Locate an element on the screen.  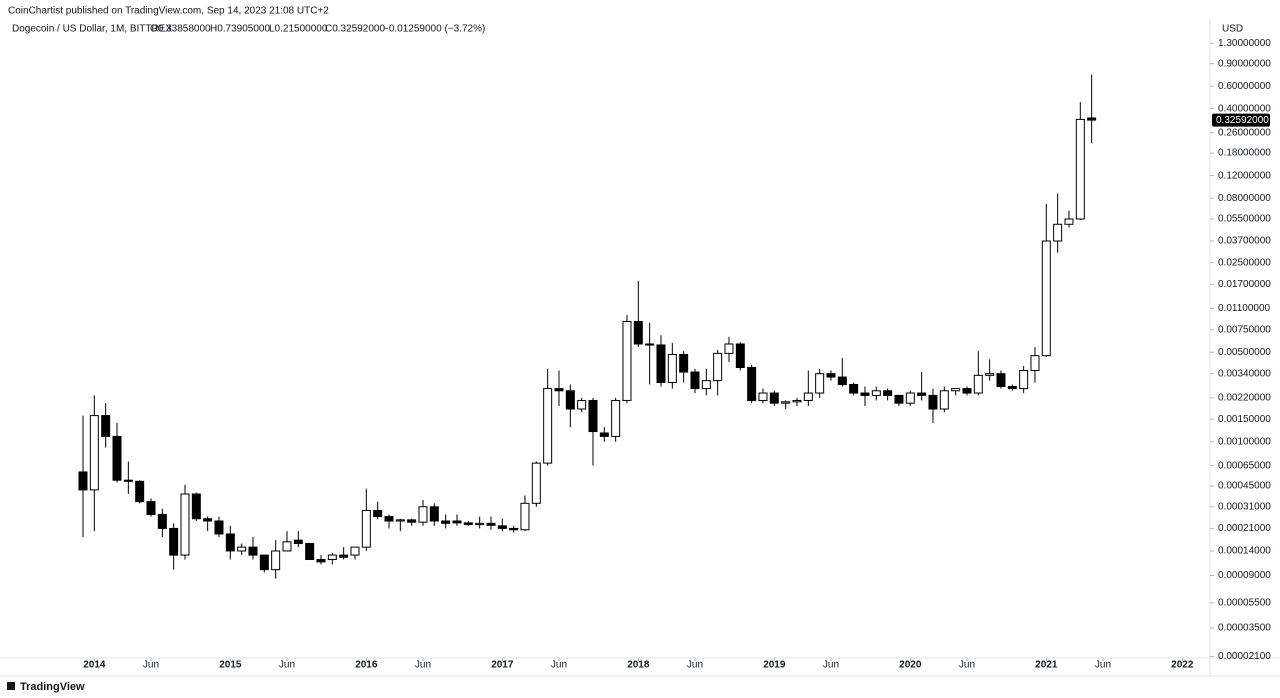
x-tick-label: 2014 is located at coordinates (94, 665).